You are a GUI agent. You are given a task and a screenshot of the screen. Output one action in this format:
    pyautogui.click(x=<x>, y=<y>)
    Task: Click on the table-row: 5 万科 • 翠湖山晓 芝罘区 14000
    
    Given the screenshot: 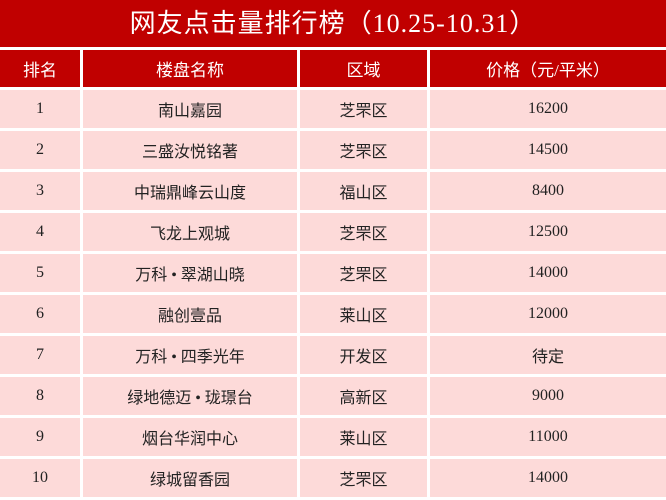 What is the action you would take?
    pyautogui.click(x=333, y=273)
    